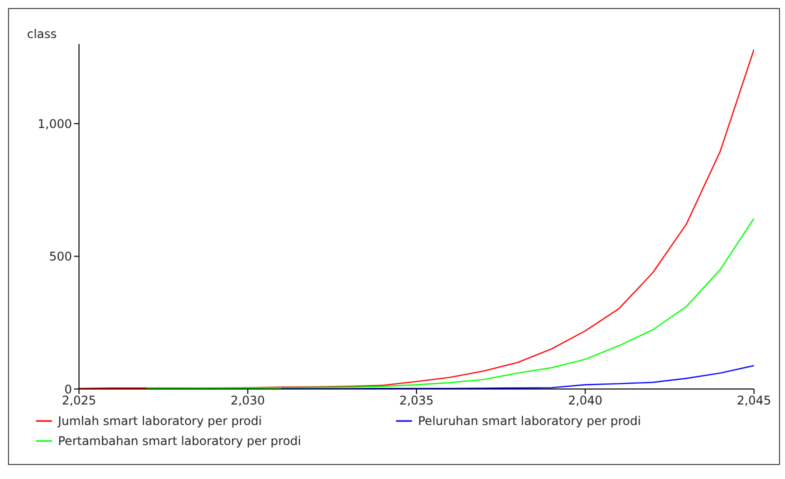  I want to click on x-tick-label: 2,045, so click(754, 401).